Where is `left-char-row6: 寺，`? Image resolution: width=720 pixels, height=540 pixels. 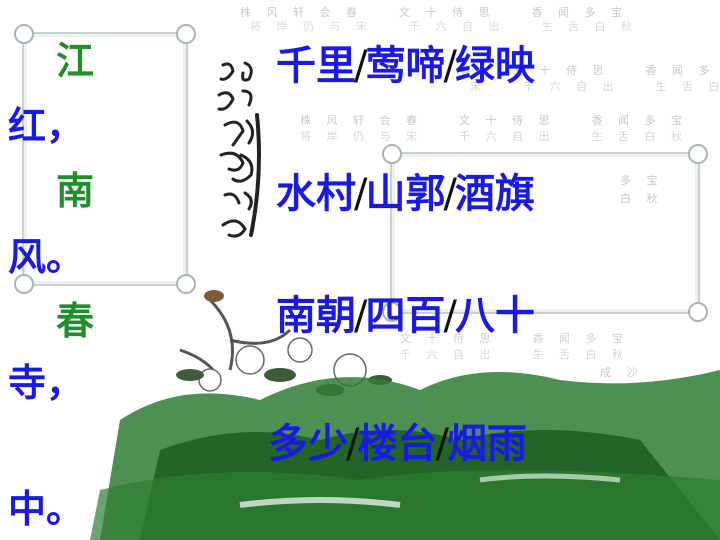 left-char-row6: 寺， is located at coordinates (46, 383).